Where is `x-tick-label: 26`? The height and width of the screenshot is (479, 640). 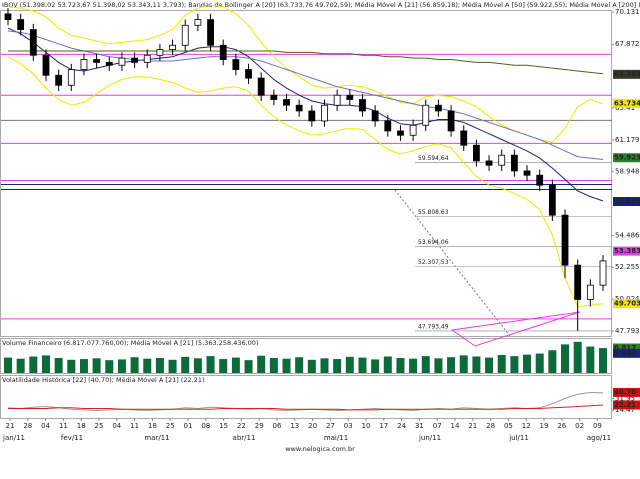
x-tick-label: 26 is located at coordinates (561, 426).